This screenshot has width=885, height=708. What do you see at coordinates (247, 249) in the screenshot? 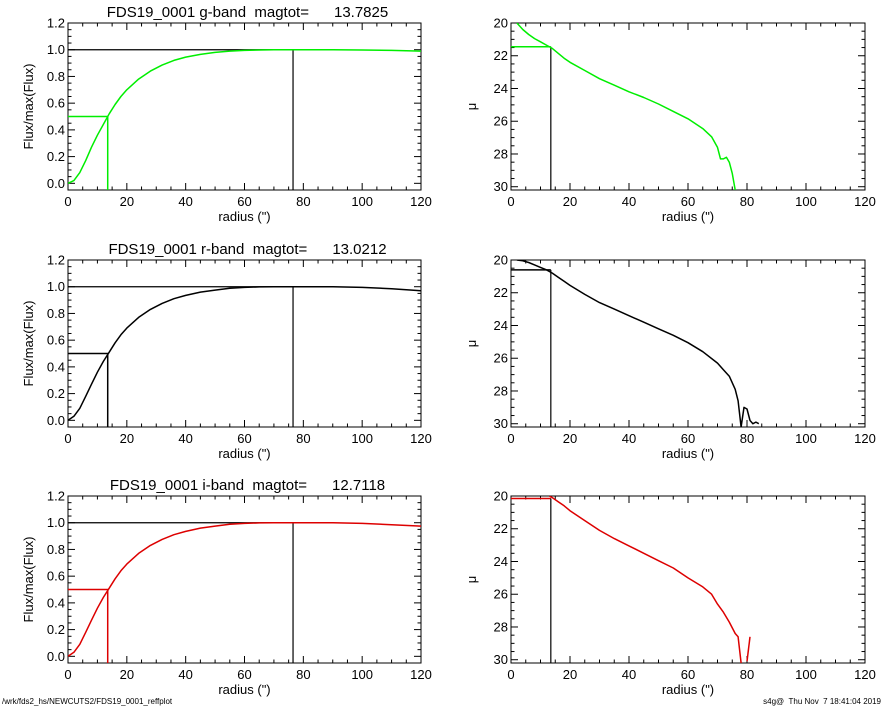
I see `panel-title: FDS19_0001 r-band magtot= 13.0212` at bounding box center [247, 249].